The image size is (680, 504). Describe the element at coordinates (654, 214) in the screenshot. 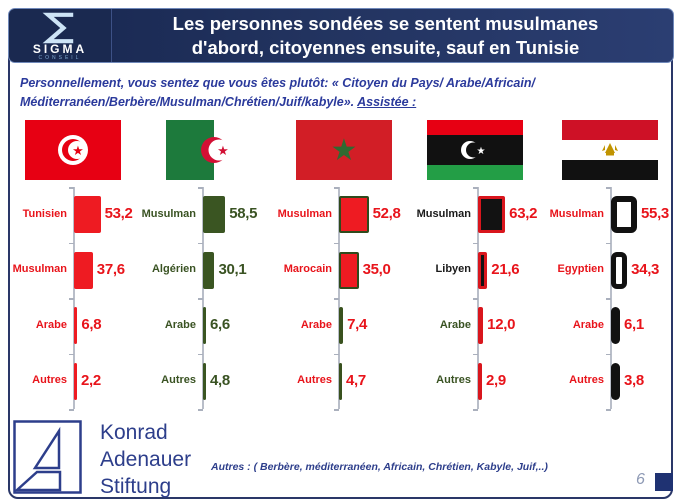

I see `value-label: 55,3` at that location.